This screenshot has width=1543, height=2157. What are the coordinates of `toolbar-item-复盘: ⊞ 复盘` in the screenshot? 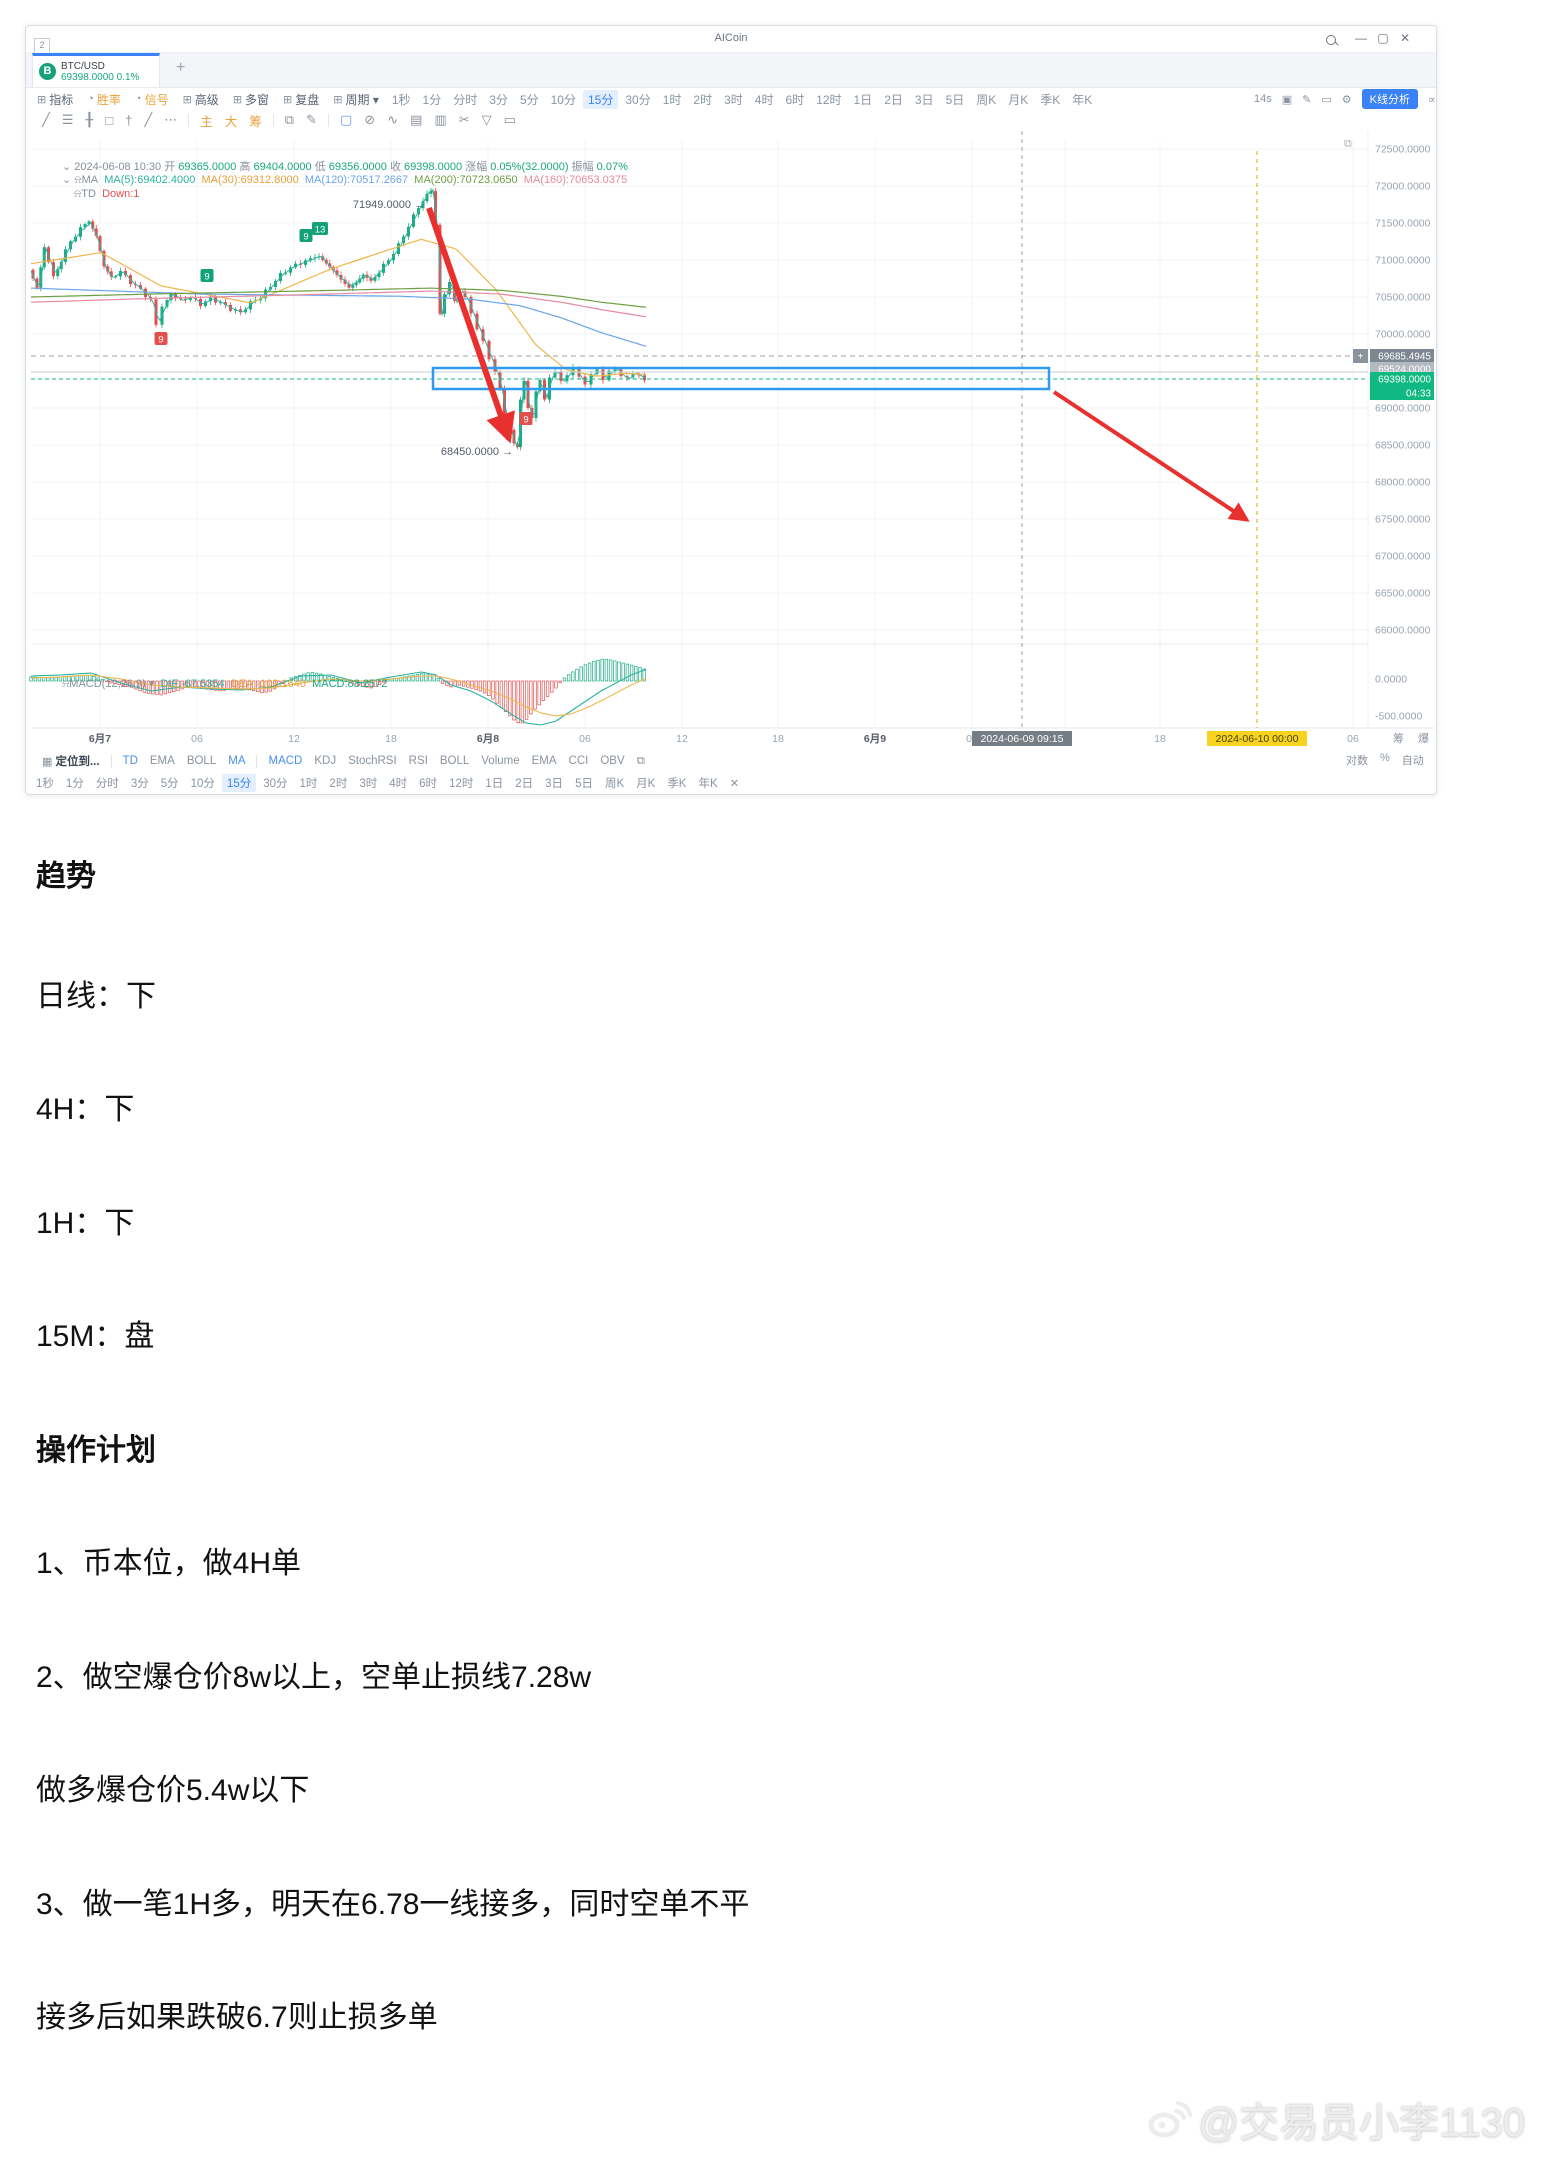 It's located at (301, 99).